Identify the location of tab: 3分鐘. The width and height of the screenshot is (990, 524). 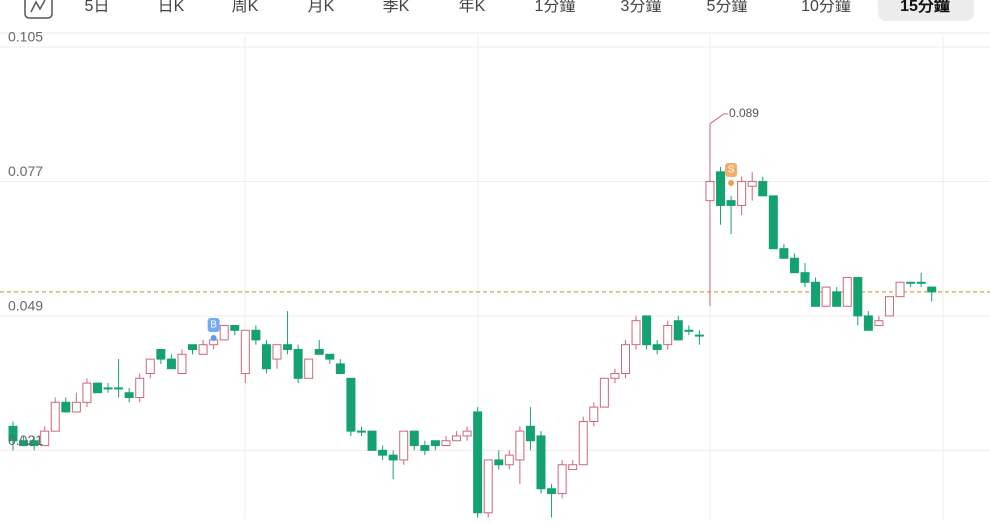
(641, 7).